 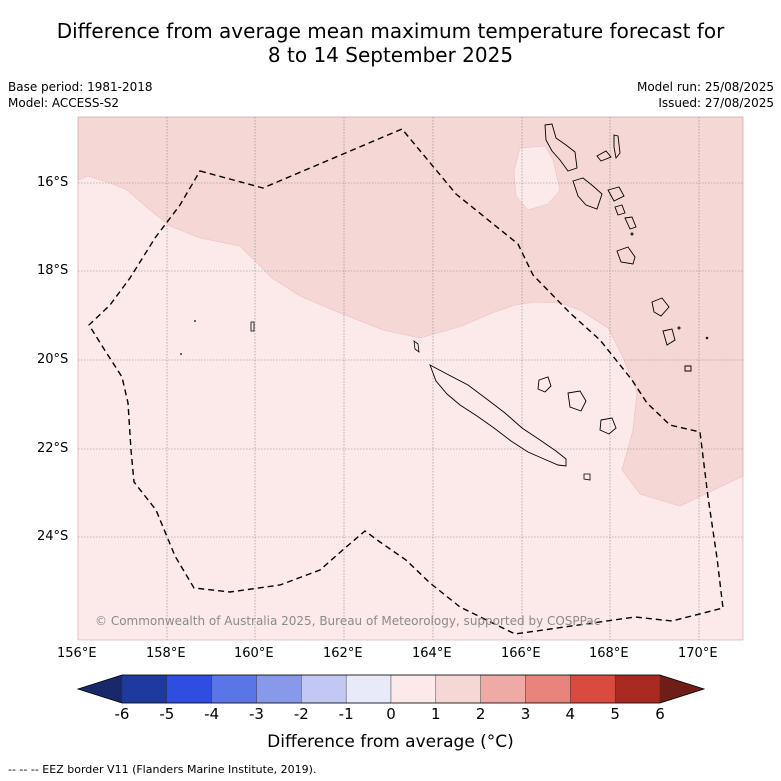 What do you see at coordinates (660, 714) in the screenshot?
I see `colorbar-tick-label: 6` at bounding box center [660, 714].